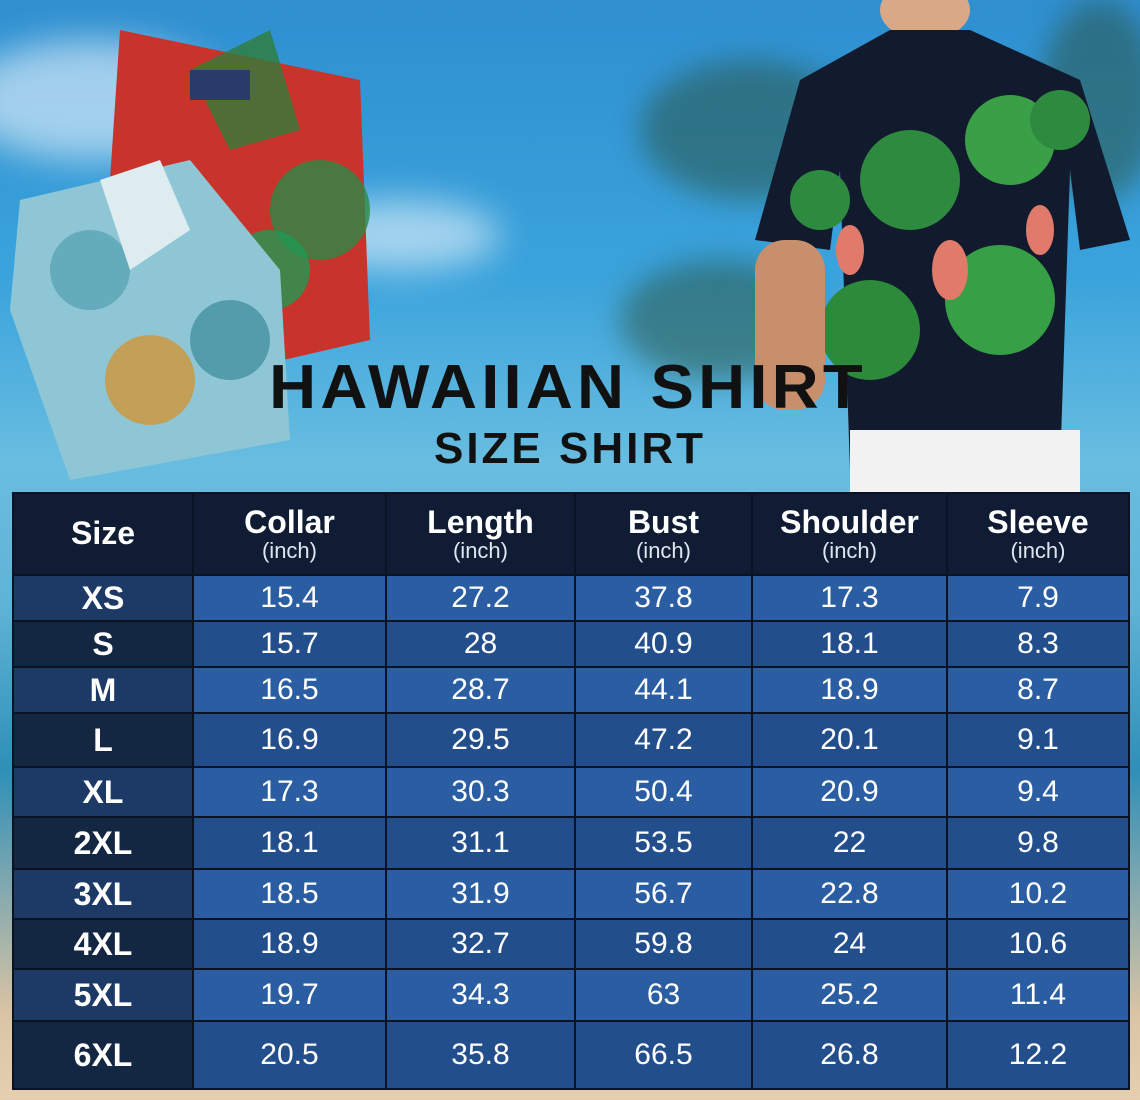 The image size is (1140, 1100). Describe the element at coordinates (1038, 1055) in the screenshot. I see `cell-sleeve: 12.2` at that location.